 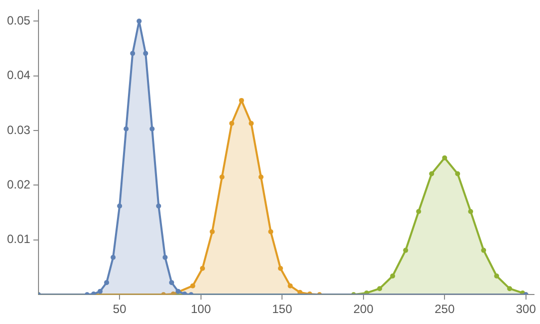 What do you see at coordinates (18, 185) in the screenshot?
I see `y-tick-label: 0.02` at bounding box center [18, 185].